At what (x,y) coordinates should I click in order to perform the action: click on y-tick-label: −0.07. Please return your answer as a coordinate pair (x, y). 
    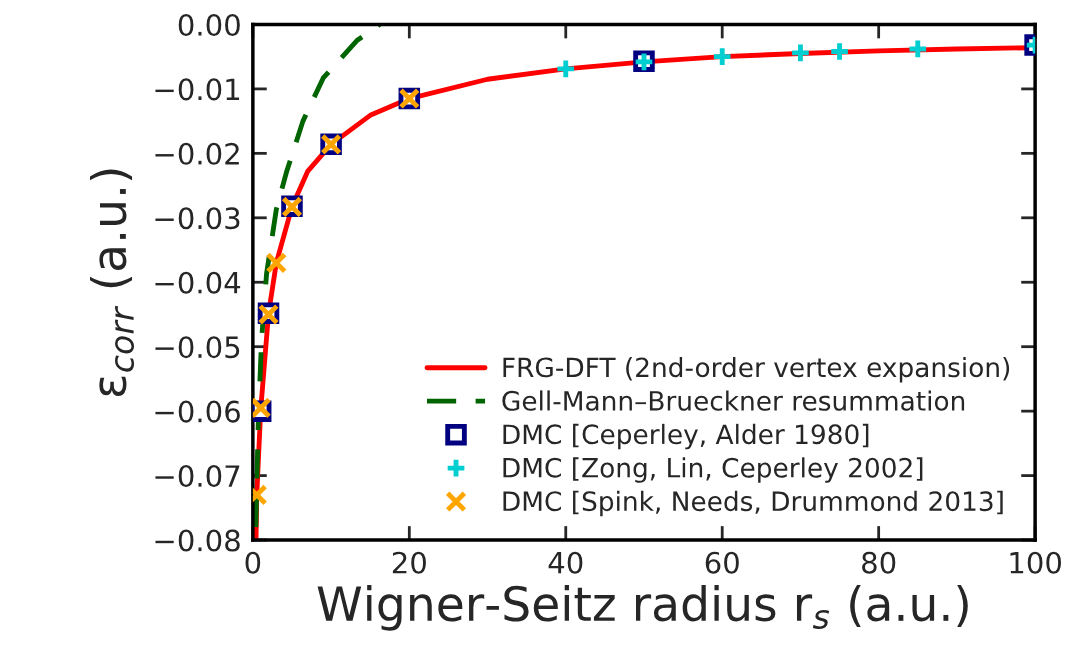
    Looking at the image, I should click on (197, 476).